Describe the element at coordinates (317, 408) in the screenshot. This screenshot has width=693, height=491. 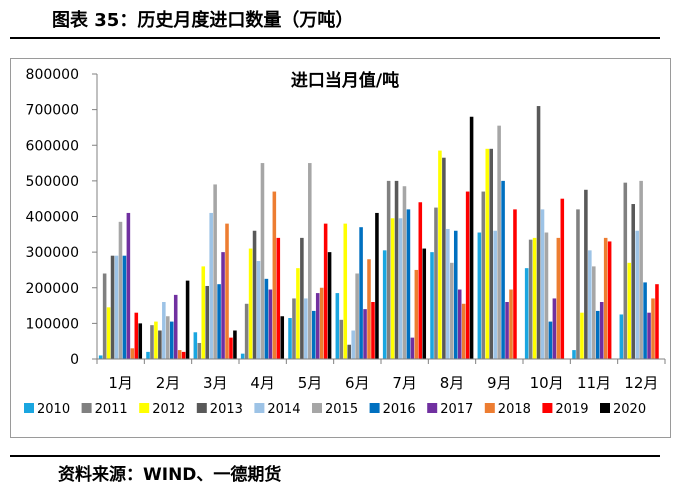
I see `legend-swatch-2015` at that location.